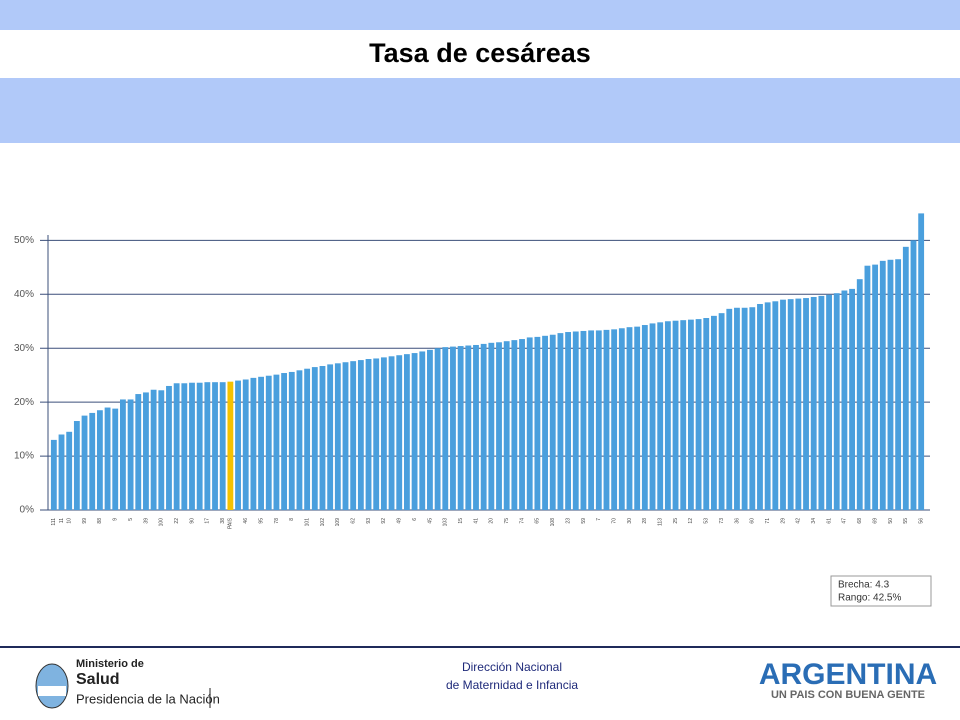 Image resolution: width=960 pixels, height=720 pixels. Describe the element at coordinates (430, 521) in the screenshot. I see `x-tick-label: 45` at that location.